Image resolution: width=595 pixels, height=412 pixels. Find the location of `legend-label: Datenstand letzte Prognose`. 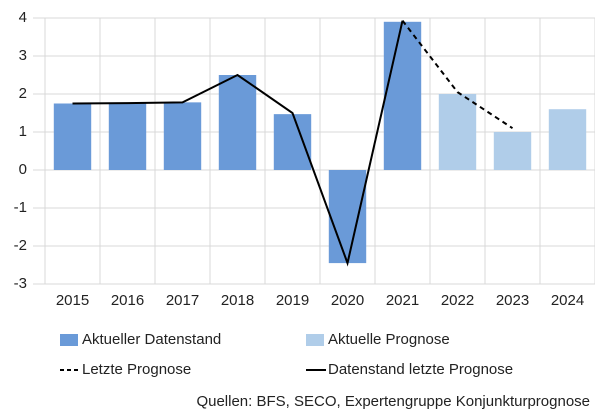

legend-label: Datenstand letzte Prognose is located at coordinates (420, 369).